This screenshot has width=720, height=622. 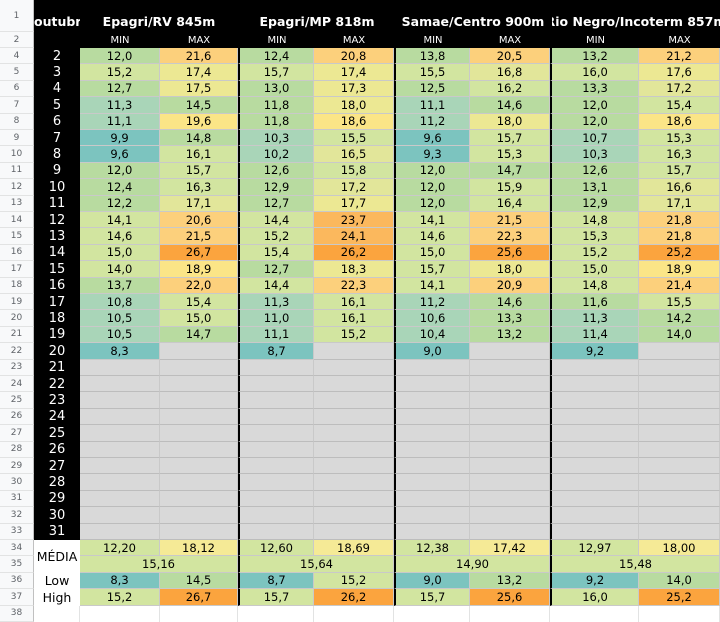 I want to click on max-temp-cell: 17,4, so click(x=199, y=72).